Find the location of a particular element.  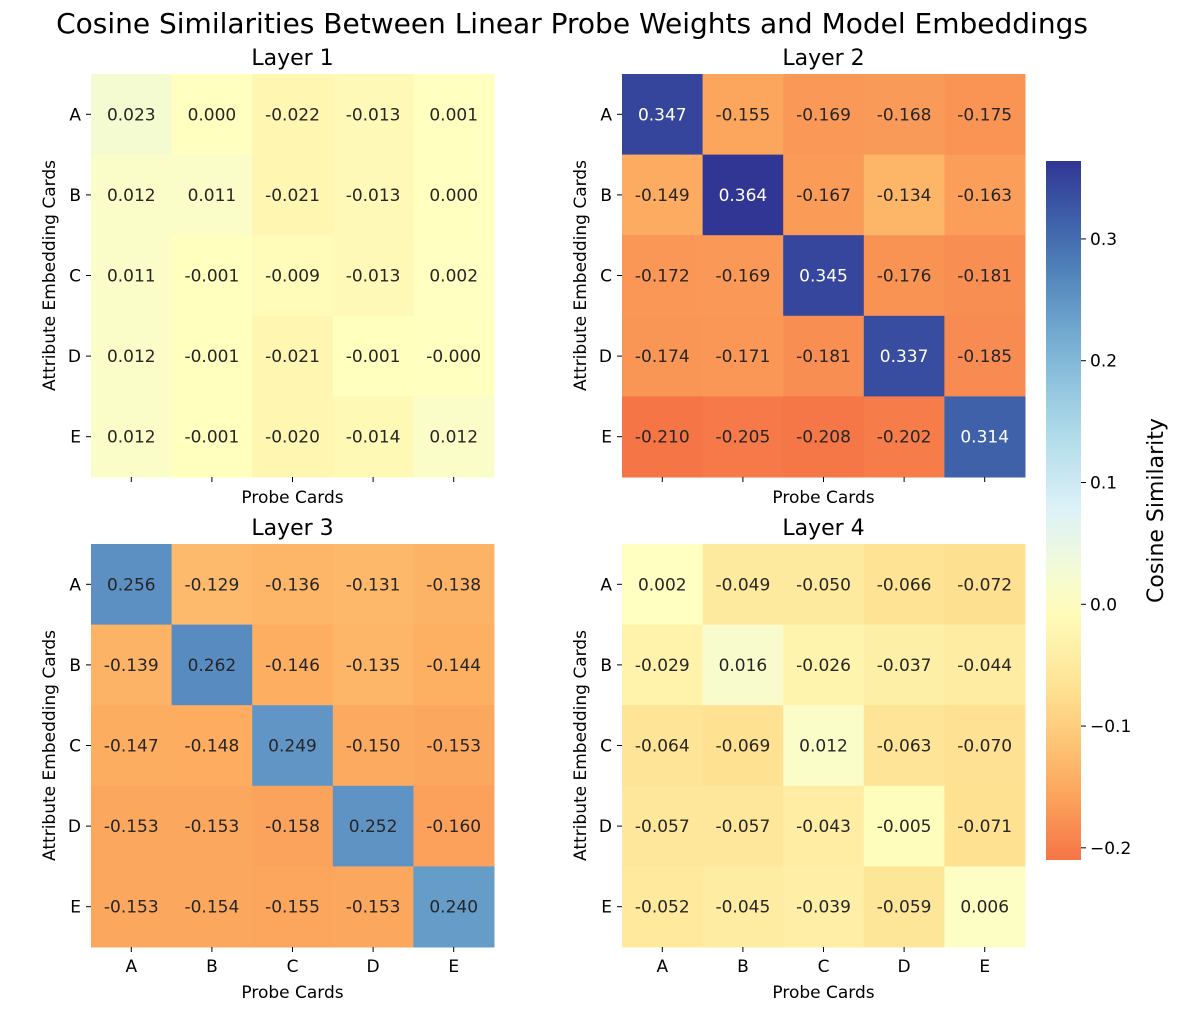

cell-value-label: -0.071 is located at coordinates (984, 827).